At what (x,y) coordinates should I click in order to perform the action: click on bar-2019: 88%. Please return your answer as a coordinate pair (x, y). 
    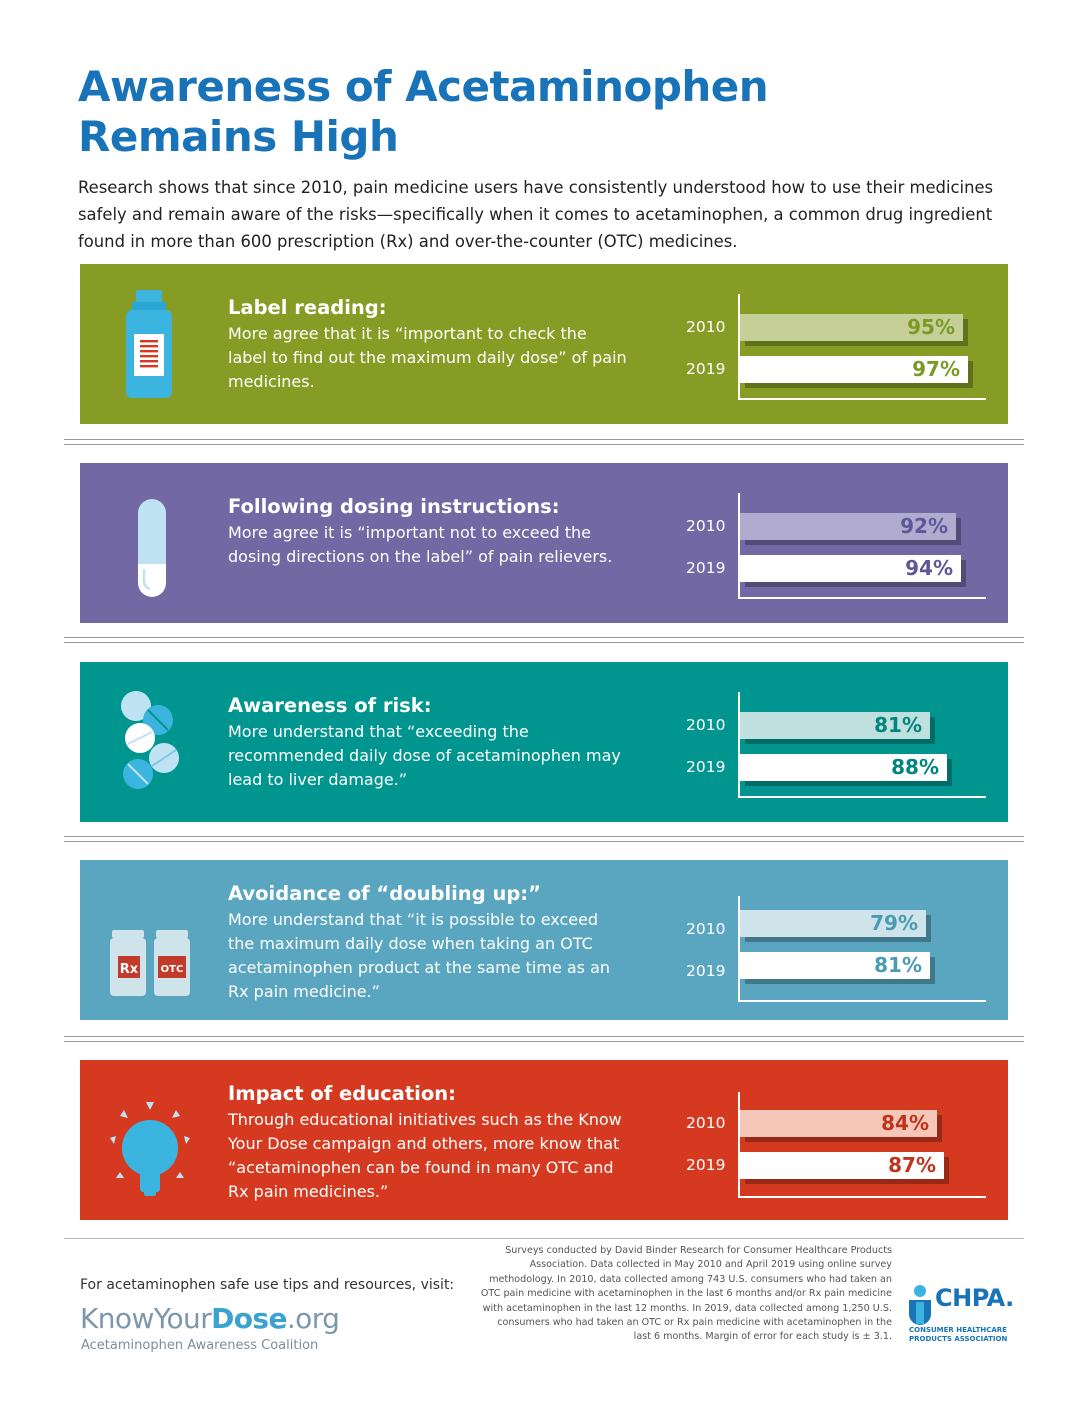
    Looking at the image, I should click on (843, 767).